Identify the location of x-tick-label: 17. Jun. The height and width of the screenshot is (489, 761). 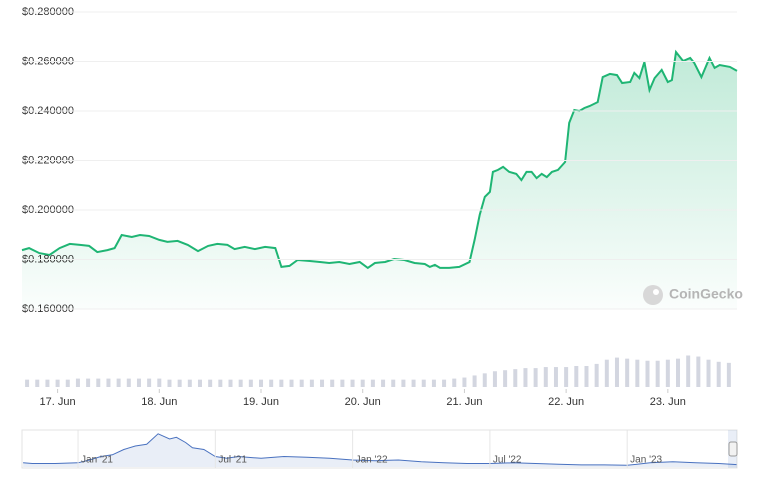
(58, 402).